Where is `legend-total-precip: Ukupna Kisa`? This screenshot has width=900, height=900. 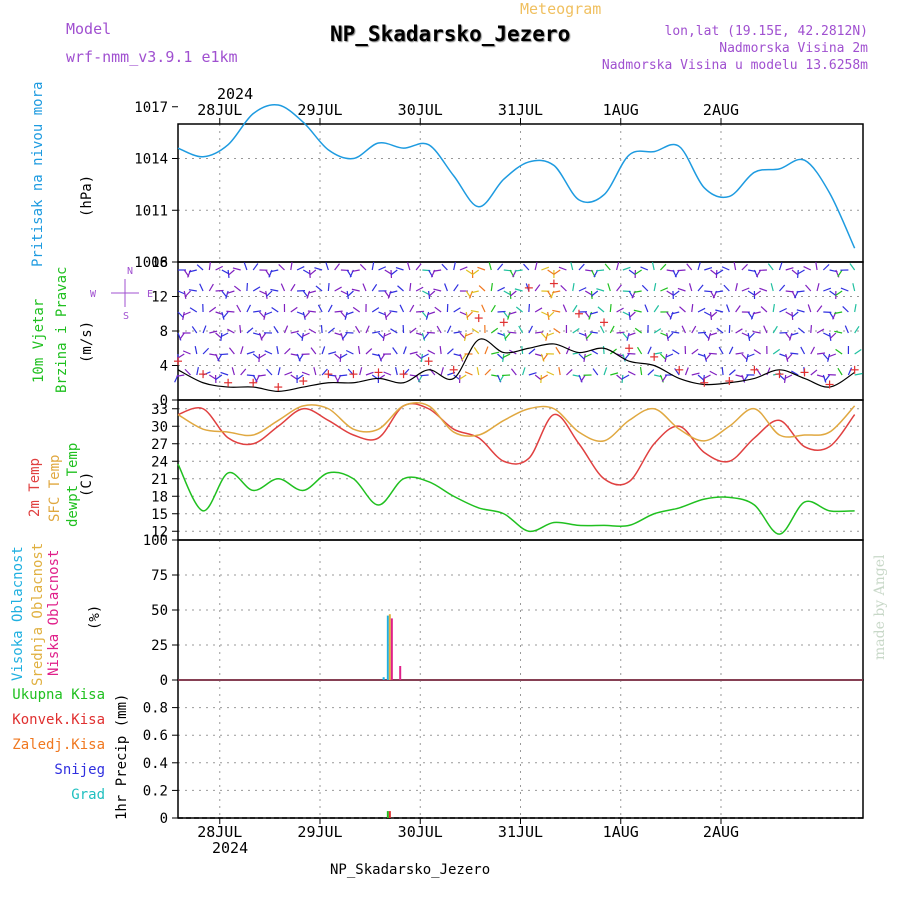
legend-total-precip: Ukupna Kisa is located at coordinates (58, 695).